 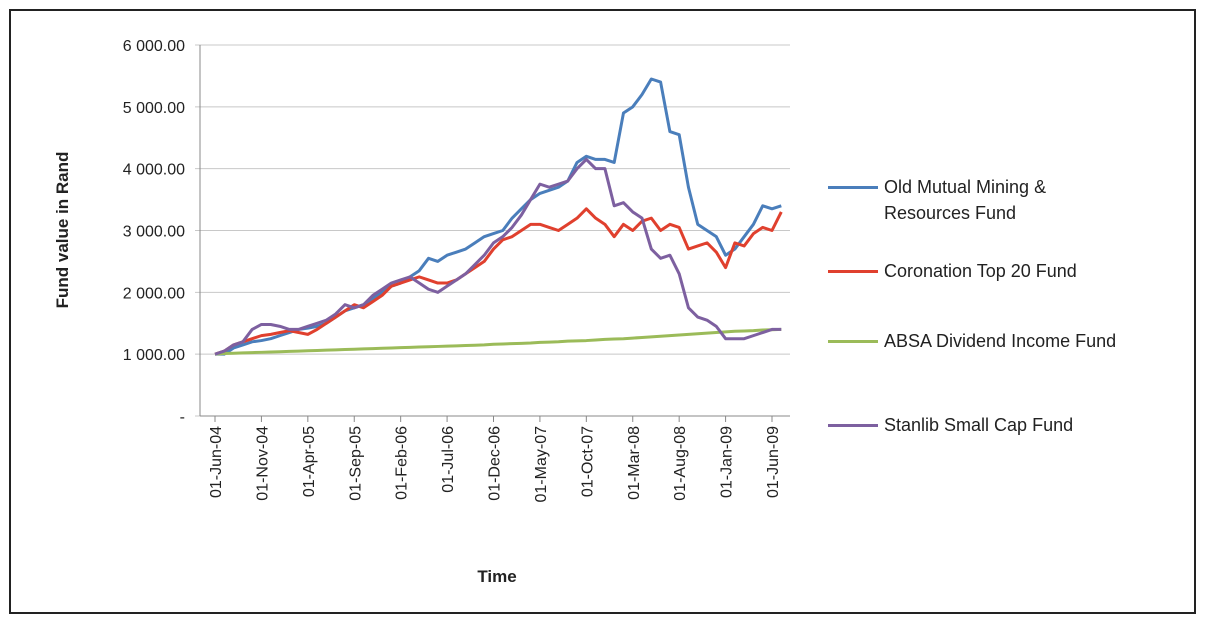 I want to click on y-tick-label: 1 000.00, so click(x=154, y=355).